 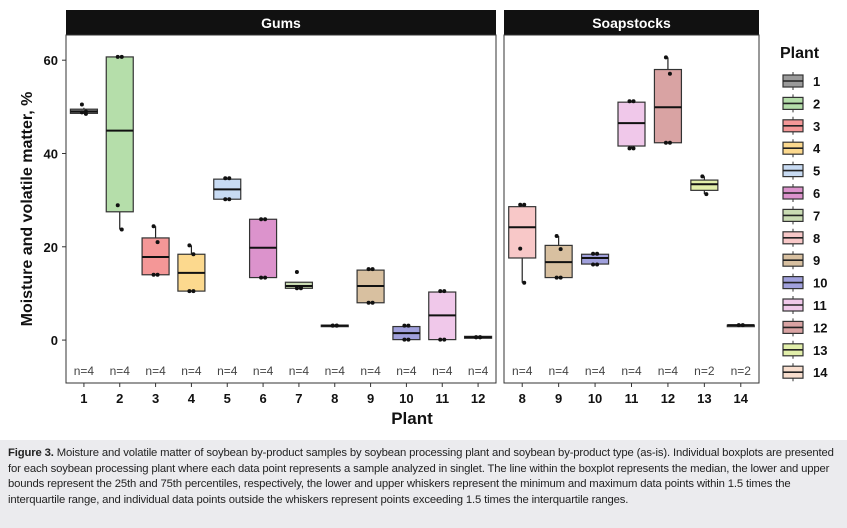 What do you see at coordinates (119, 398) in the screenshot?
I see `x-tick-label: 2` at bounding box center [119, 398].